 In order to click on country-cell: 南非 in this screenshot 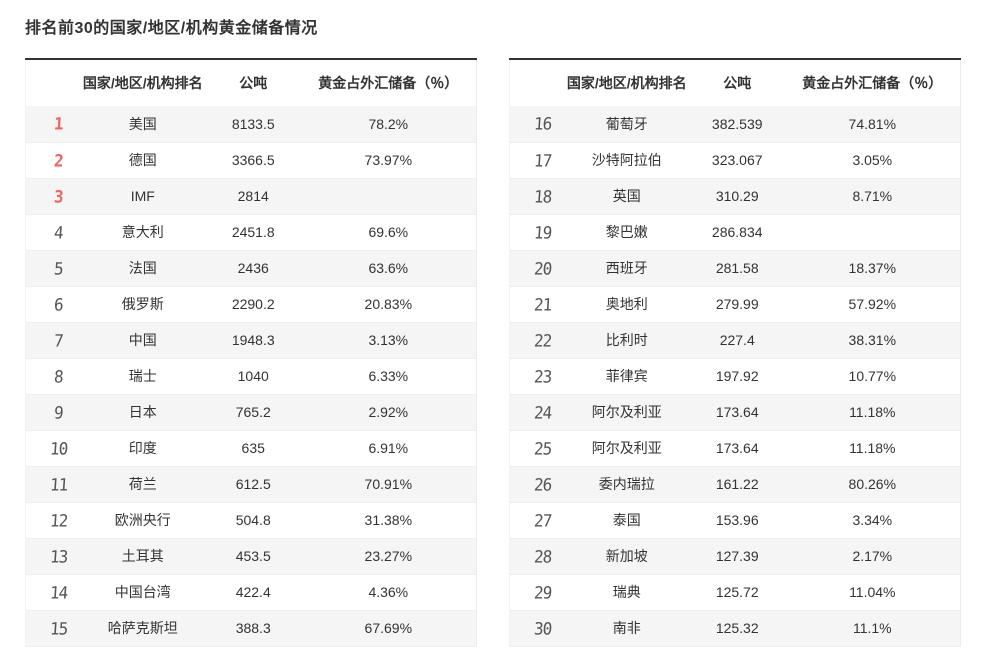, I will do `click(626, 628)`.